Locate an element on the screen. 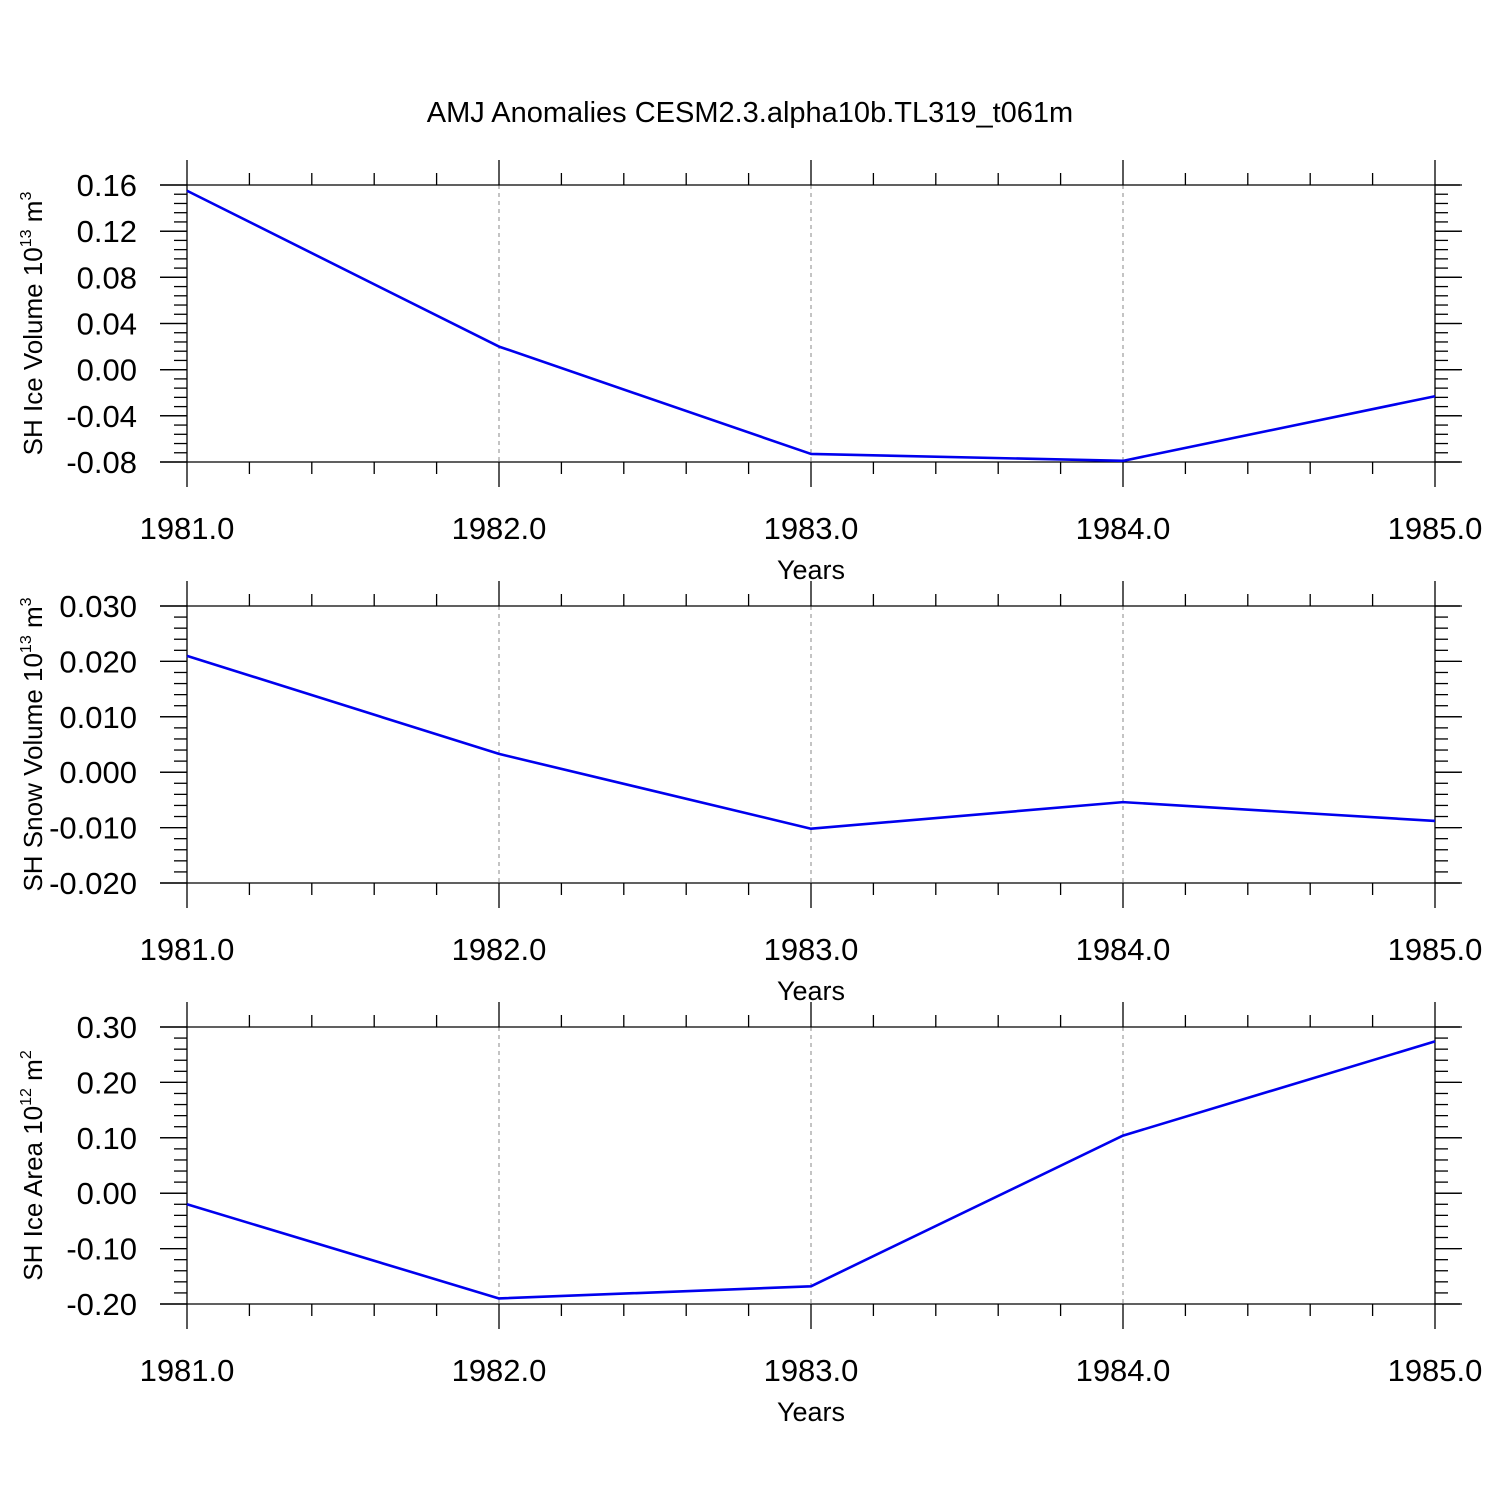 This screenshot has width=1500, height=1500. y-tick-label: 0.12 is located at coordinates (107, 231).